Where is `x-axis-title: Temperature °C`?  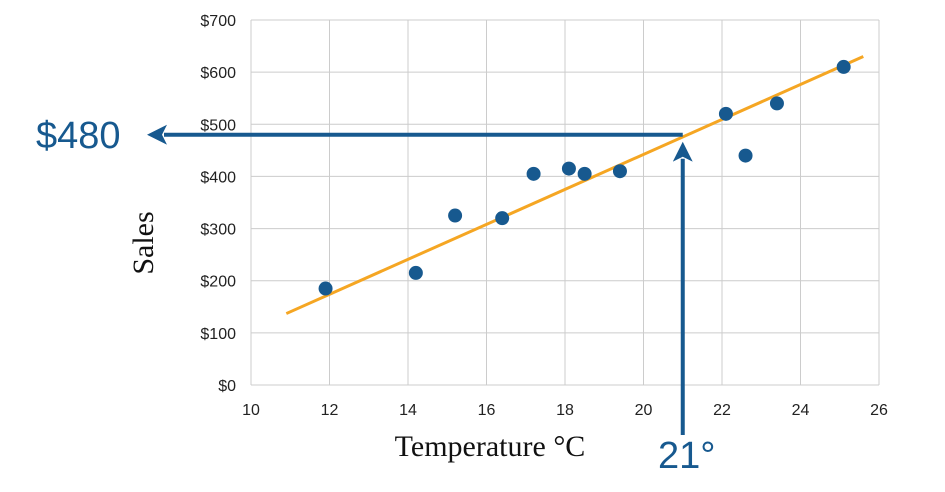 x-axis-title: Temperature °C is located at coordinates (490, 446).